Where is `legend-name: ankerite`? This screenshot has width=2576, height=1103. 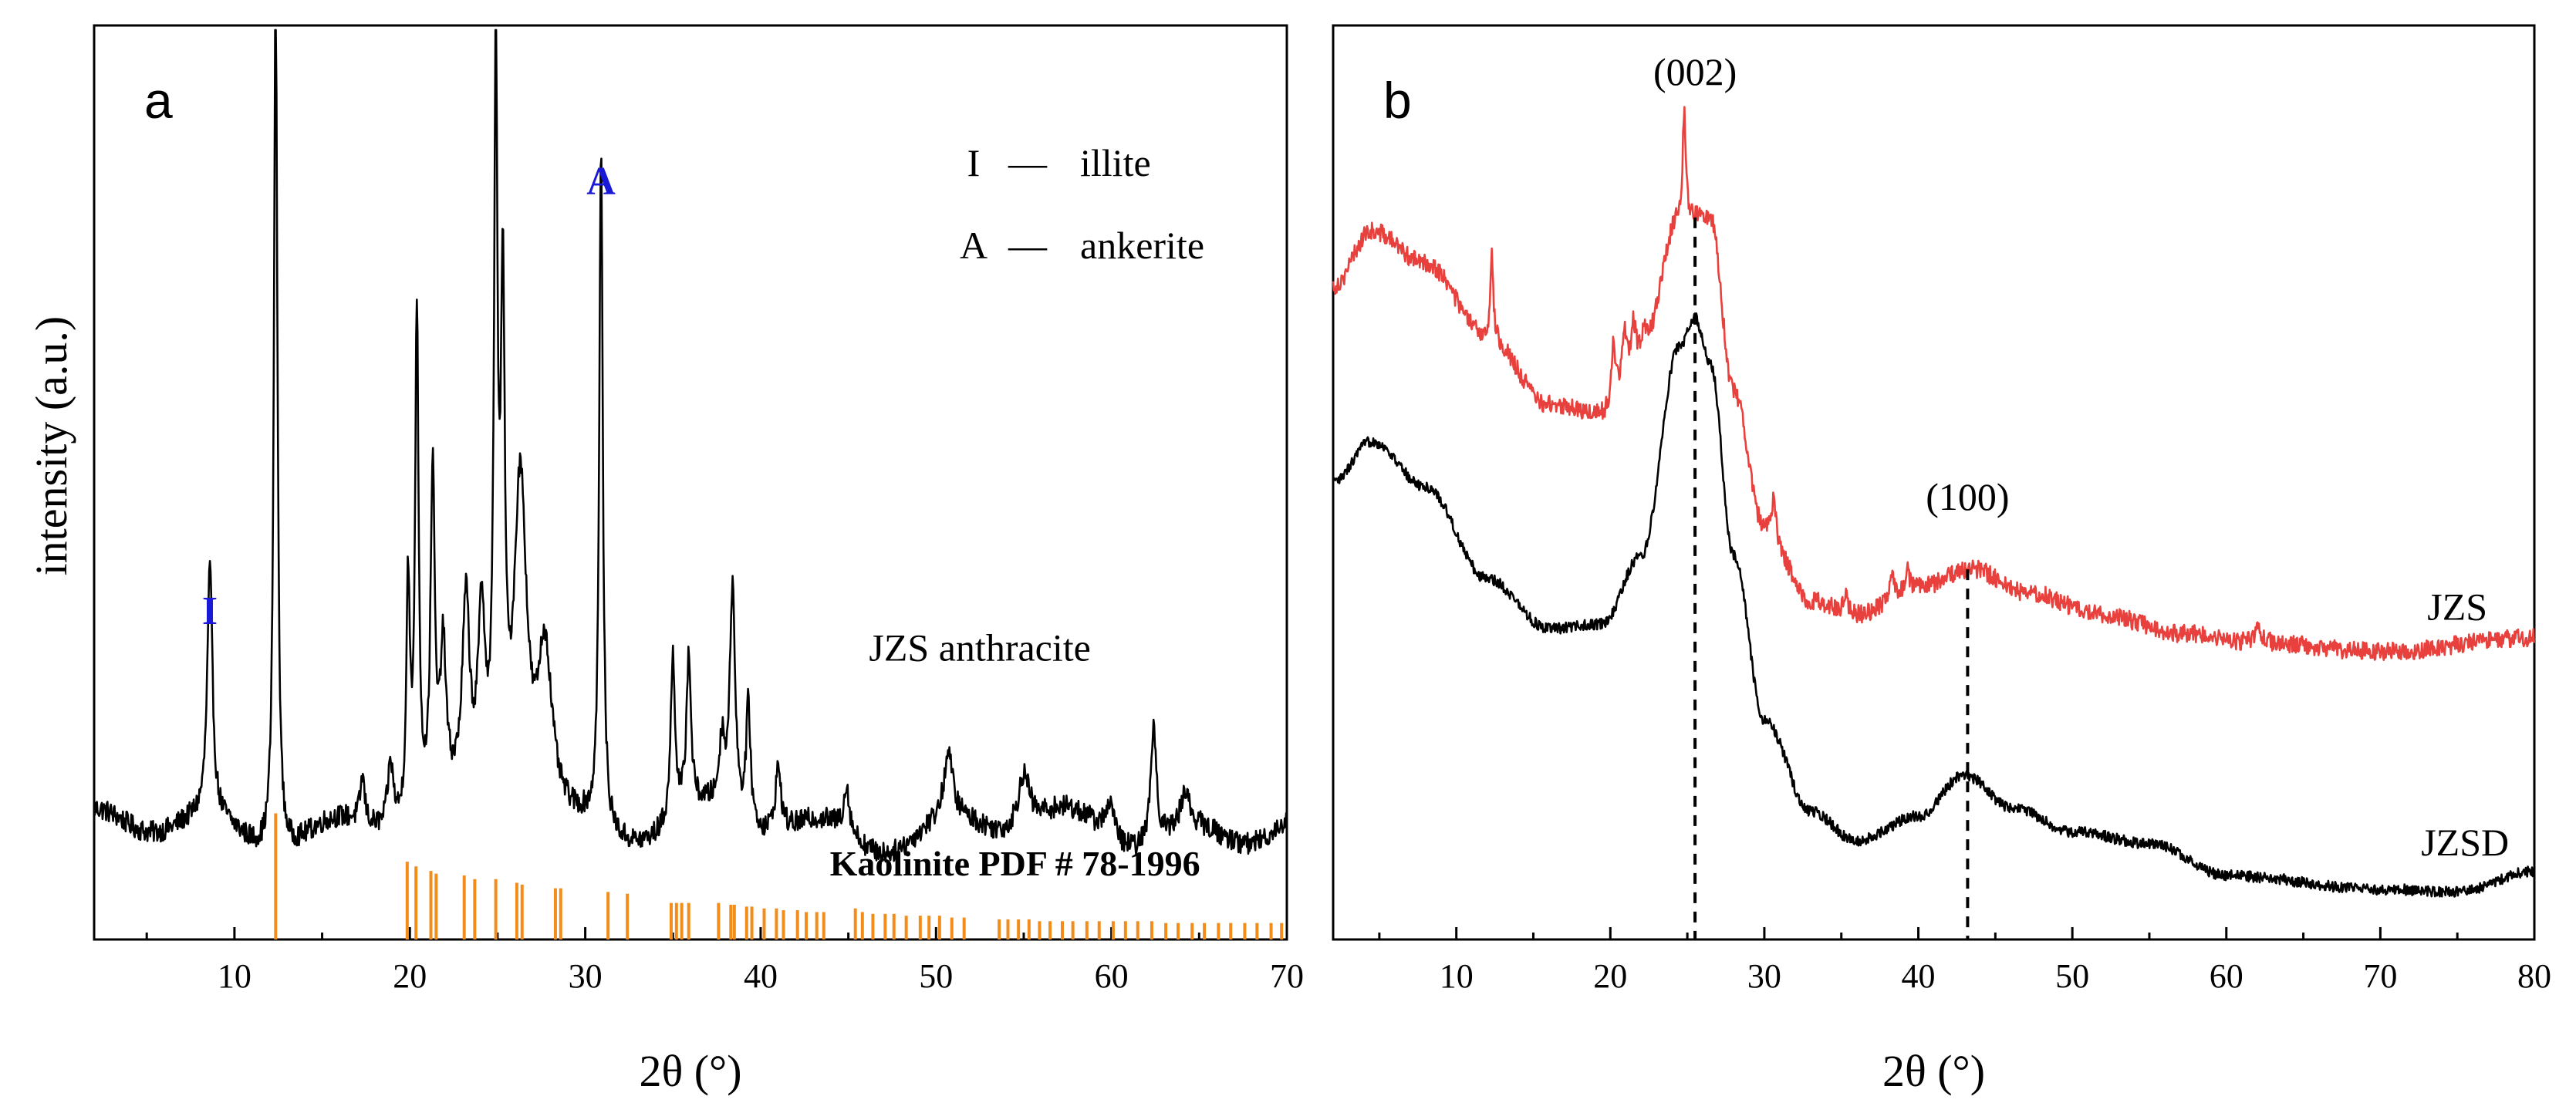 legend-name: ankerite is located at coordinates (1142, 245).